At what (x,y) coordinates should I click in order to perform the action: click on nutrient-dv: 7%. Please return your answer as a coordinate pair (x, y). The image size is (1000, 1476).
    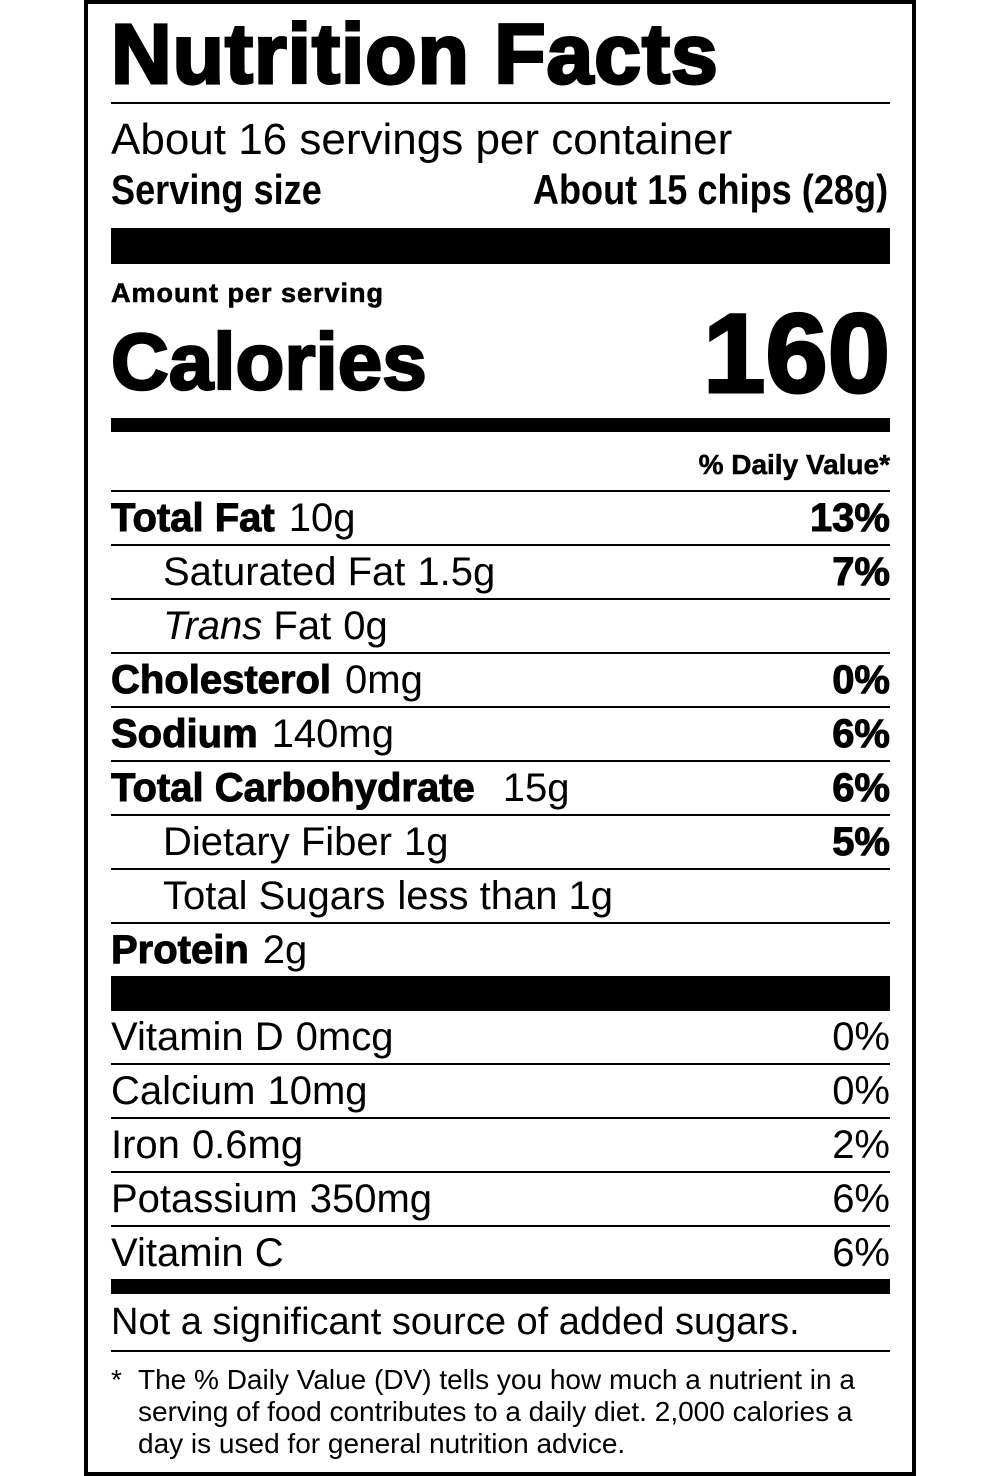
    Looking at the image, I should click on (861, 571).